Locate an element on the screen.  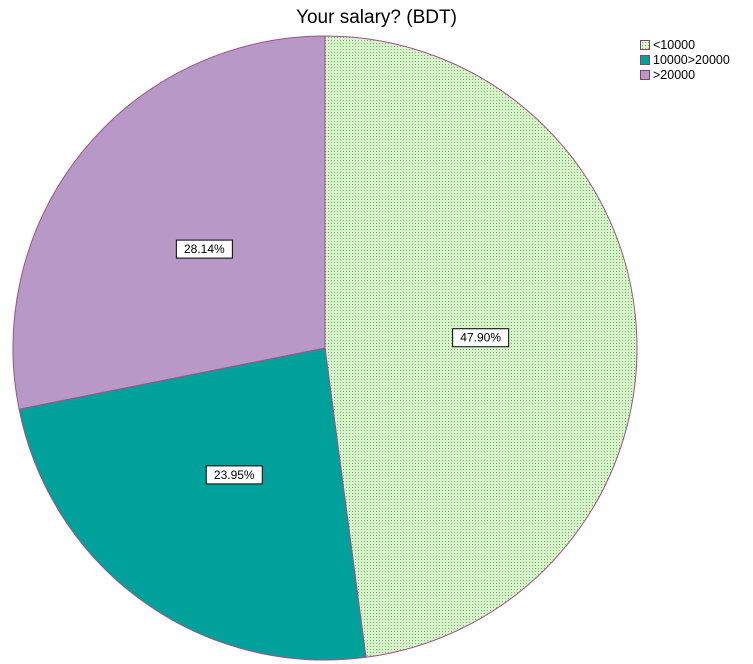
data-label-text-lt-10000: 47.90% is located at coordinates (480, 338).